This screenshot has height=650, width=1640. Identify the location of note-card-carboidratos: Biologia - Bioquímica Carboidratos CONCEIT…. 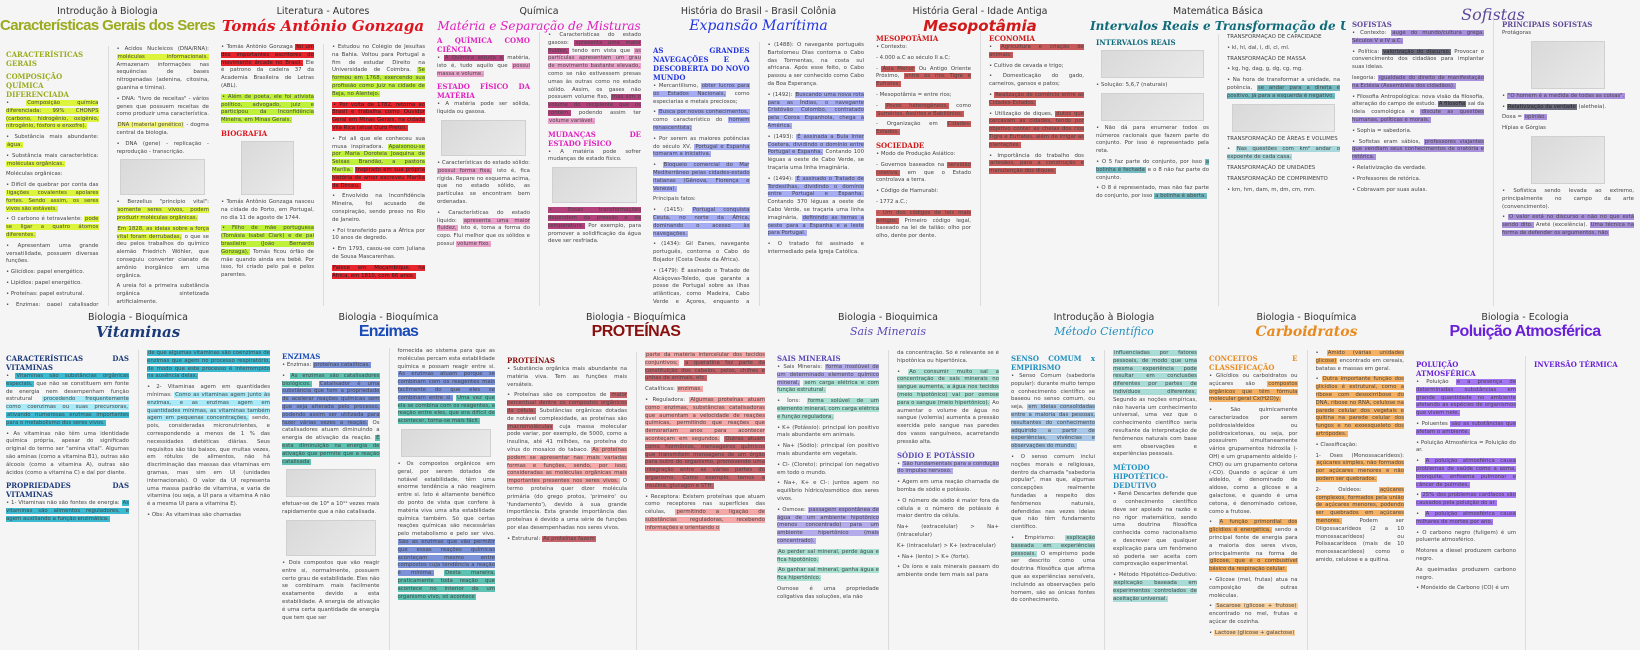
(1306, 478).